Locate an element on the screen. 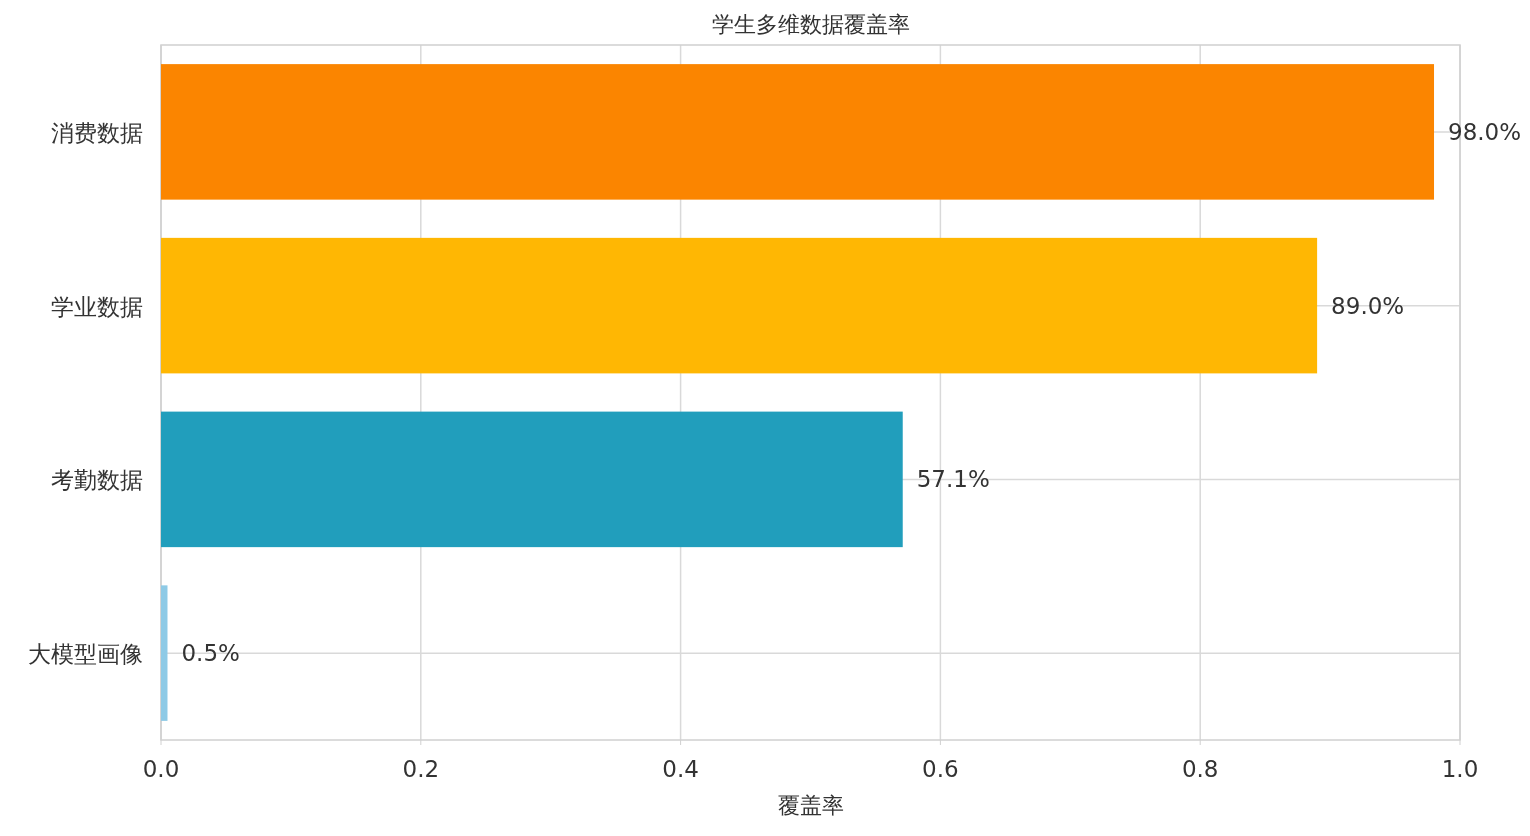 This screenshot has height=836, width=1530. x-tick-label: 0.2 is located at coordinates (421, 769).